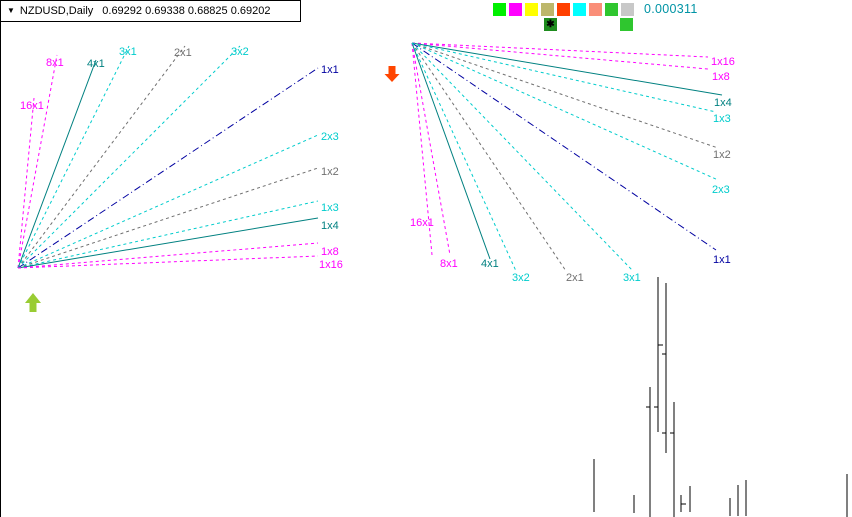 The height and width of the screenshot is (517, 852). I want to click on color-swatch-silver, so click(627, 9).